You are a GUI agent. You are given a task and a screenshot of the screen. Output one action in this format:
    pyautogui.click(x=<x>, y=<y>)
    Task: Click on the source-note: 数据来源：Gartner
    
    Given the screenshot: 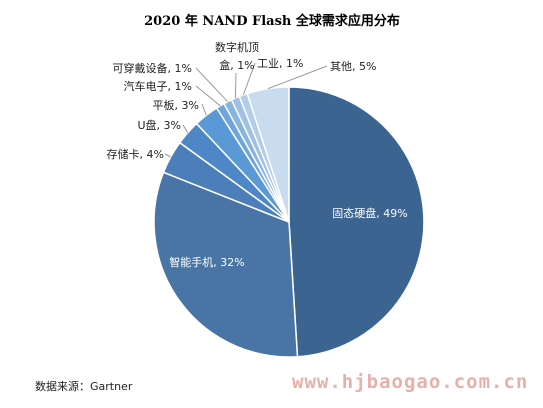 What is the action you would take?
    pyautogui.click(x=84, y=386)
    